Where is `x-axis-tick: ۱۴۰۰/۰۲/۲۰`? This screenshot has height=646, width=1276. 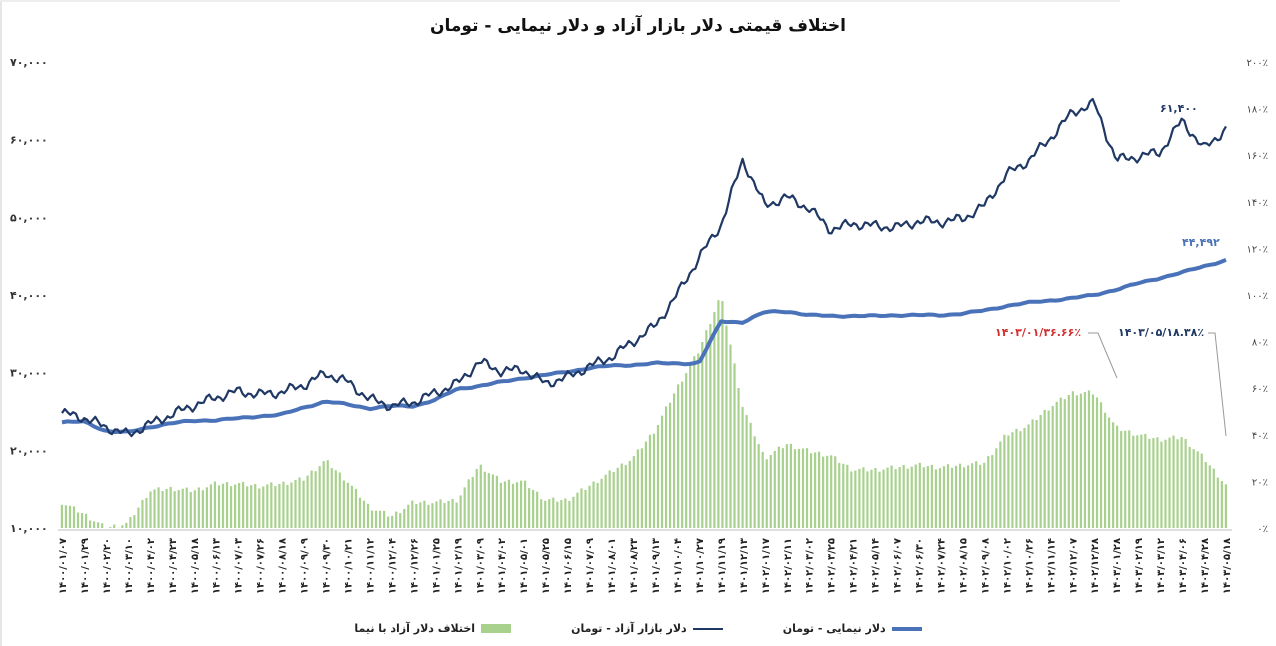
x-axis-tick: ۱۴۰۰/۰۲/۲۰ is located at coordinates (107, 566).